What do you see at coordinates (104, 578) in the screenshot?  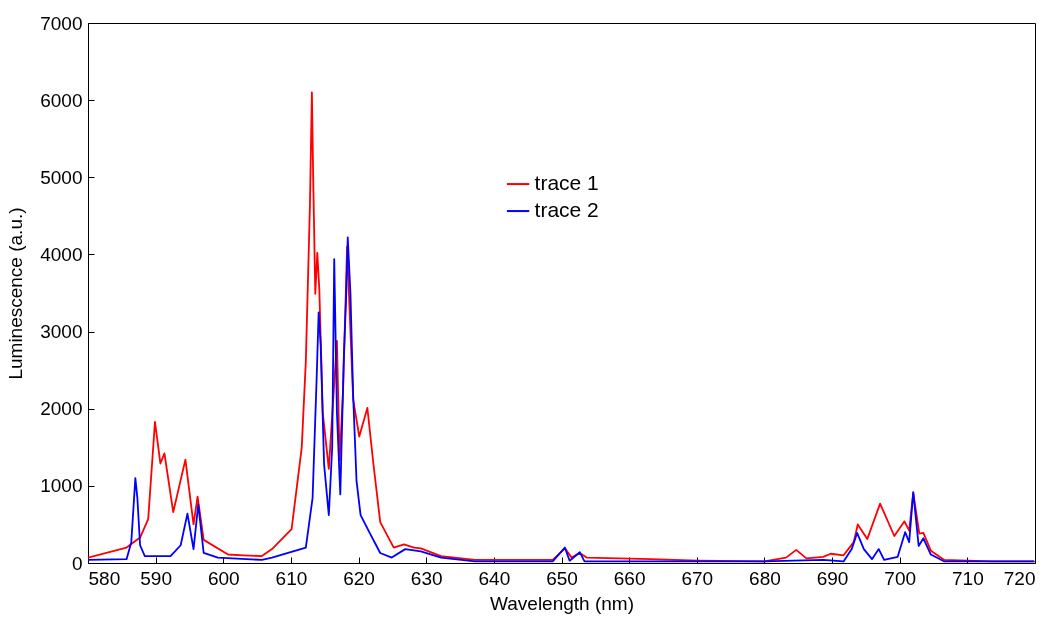 I see `x-tick-label: 580` at bounding box center [104, 578].